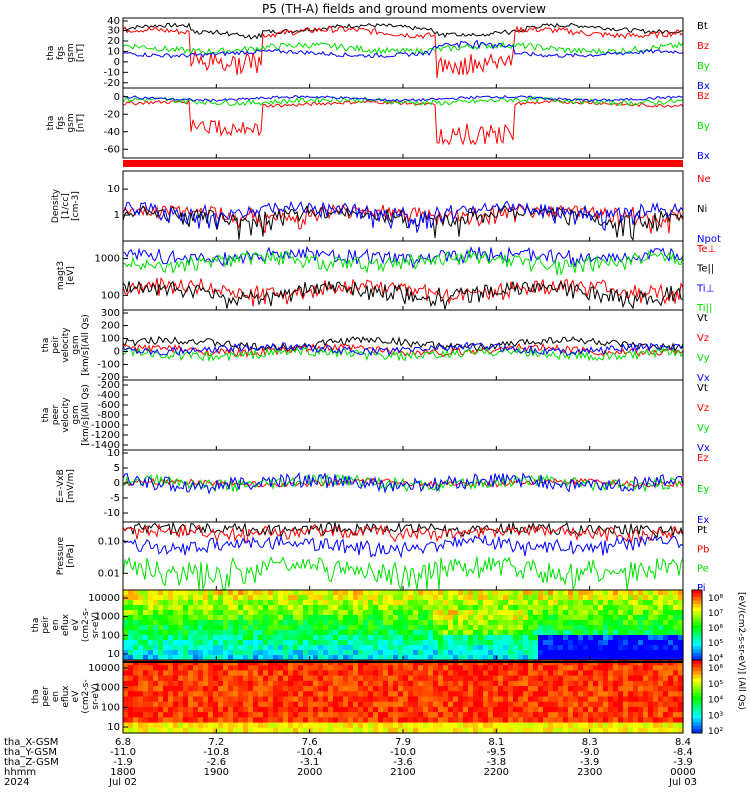  Describe the element at coordinates (66, 206) in the screenshot. I see `y-label-line: [1/cc]` at that location.